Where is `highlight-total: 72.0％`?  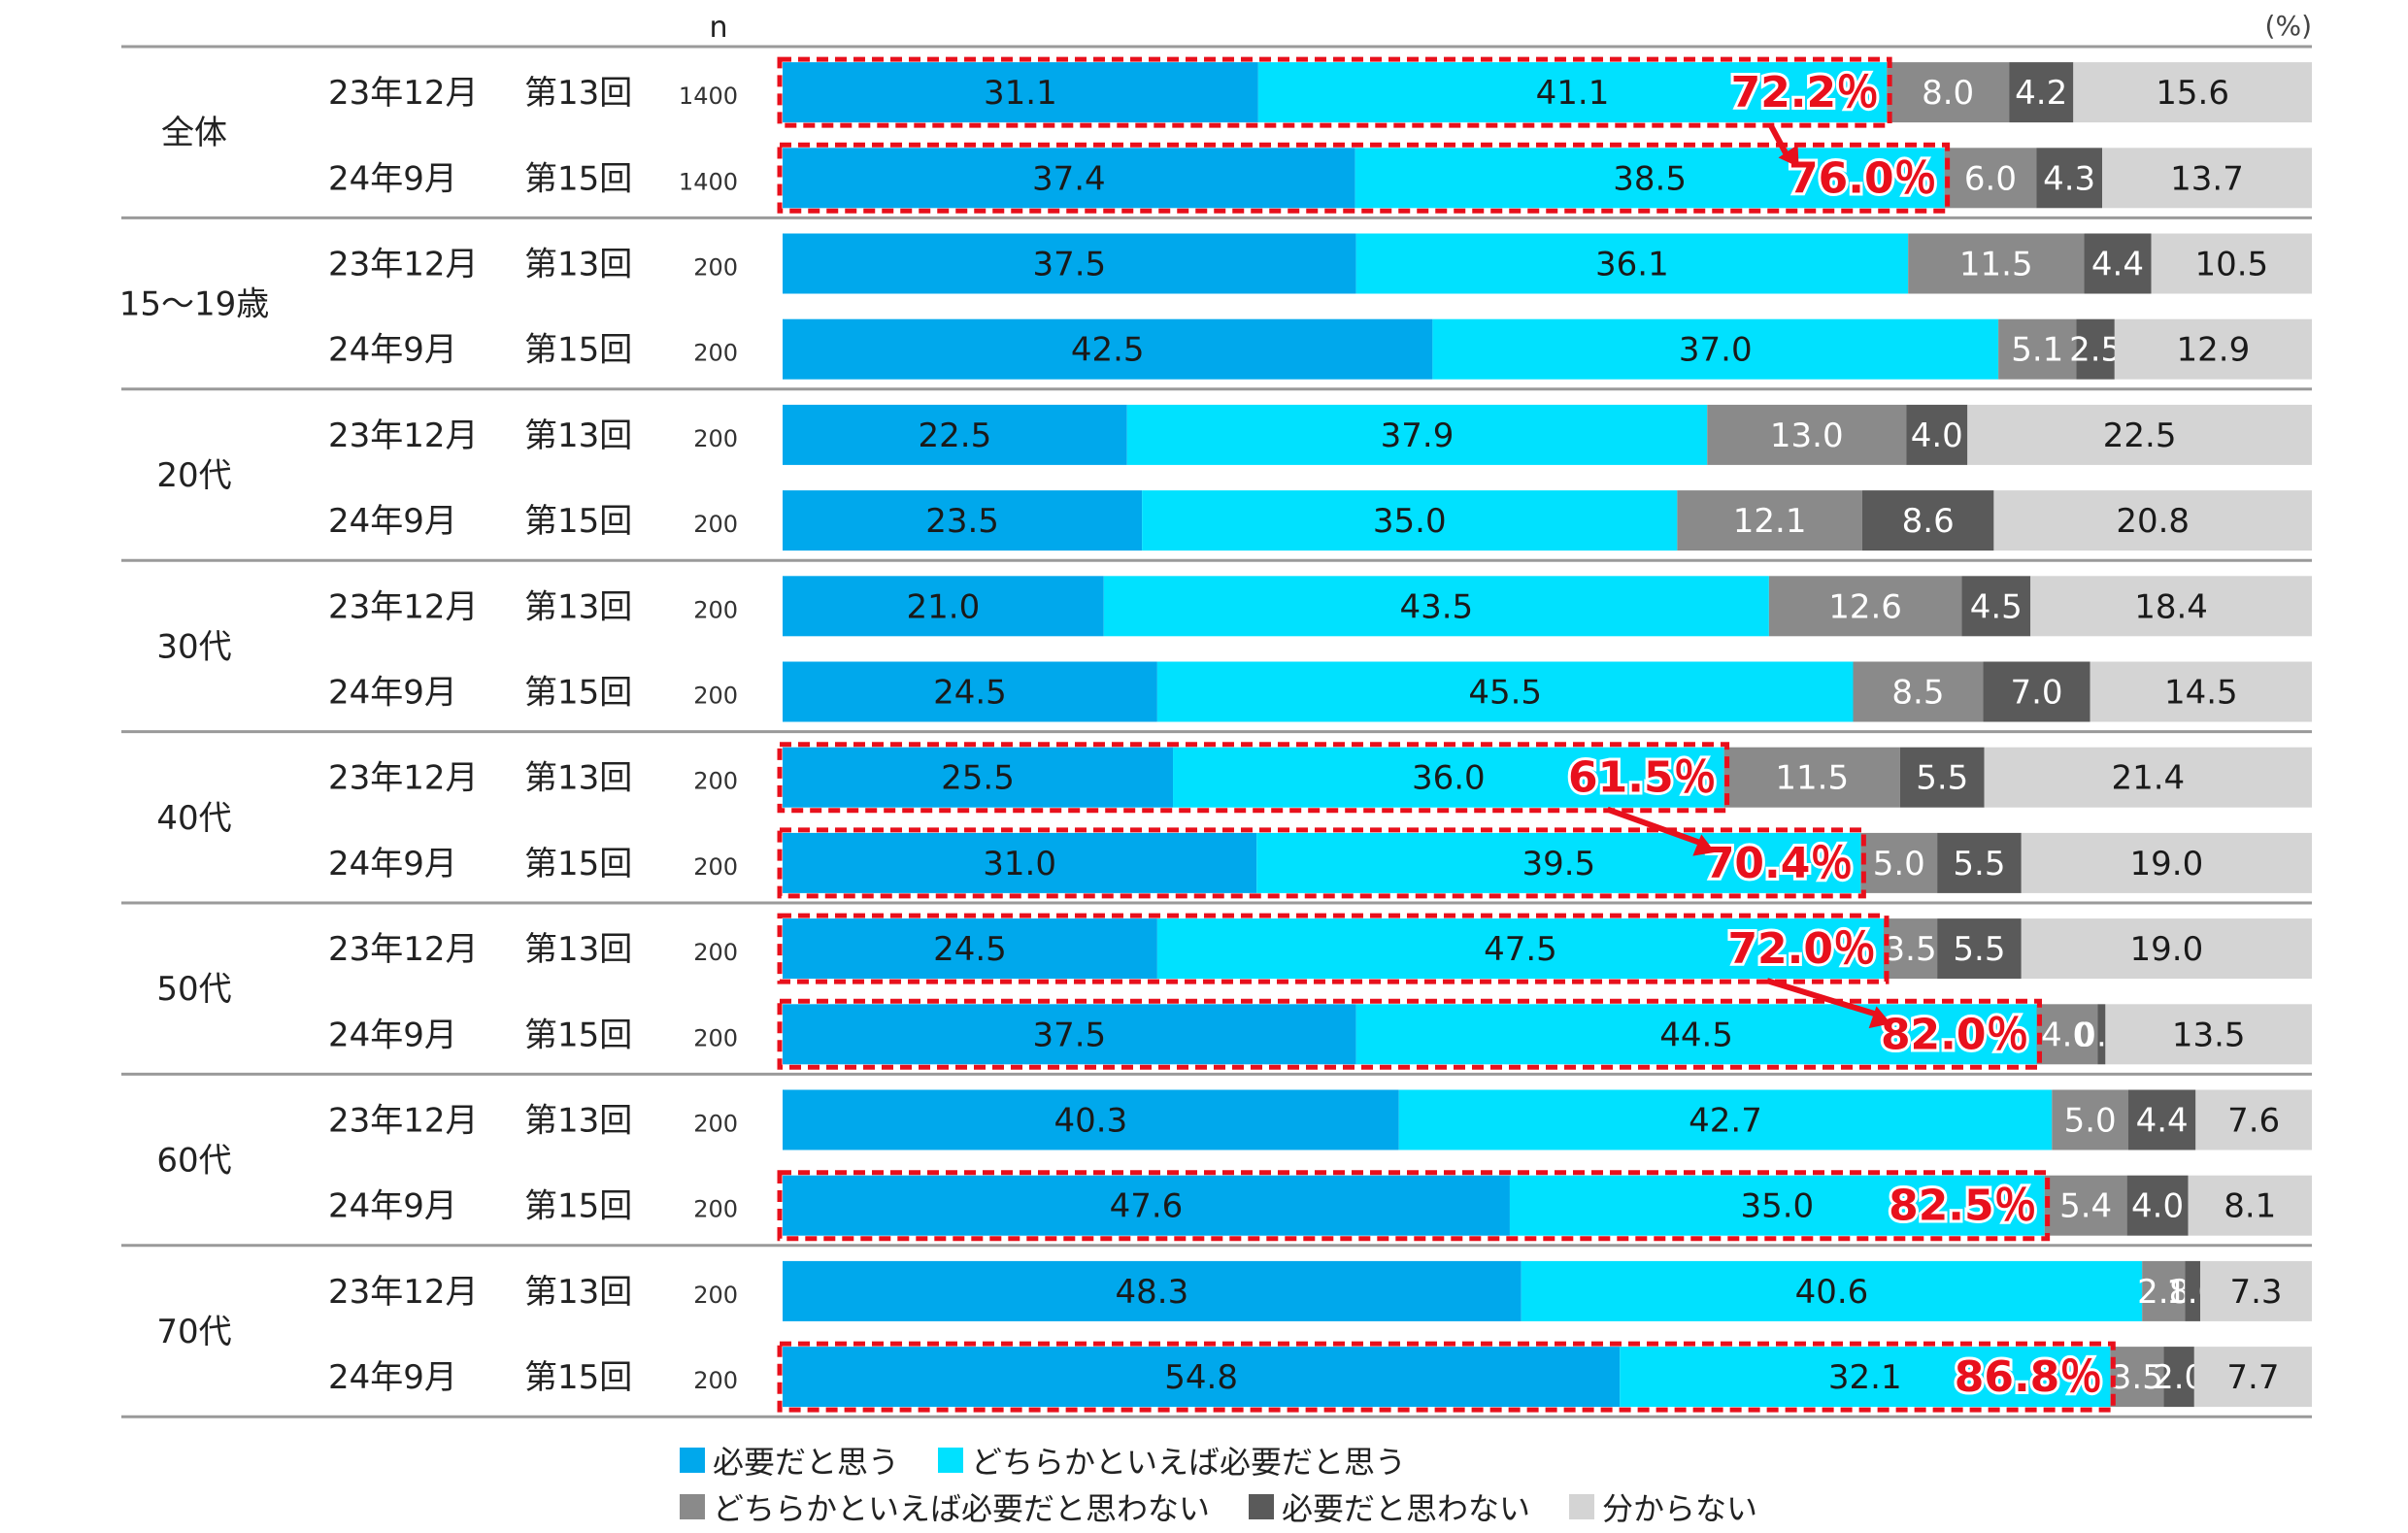
highlight-total: 72.0％ is located at coordinates (1801, 949).